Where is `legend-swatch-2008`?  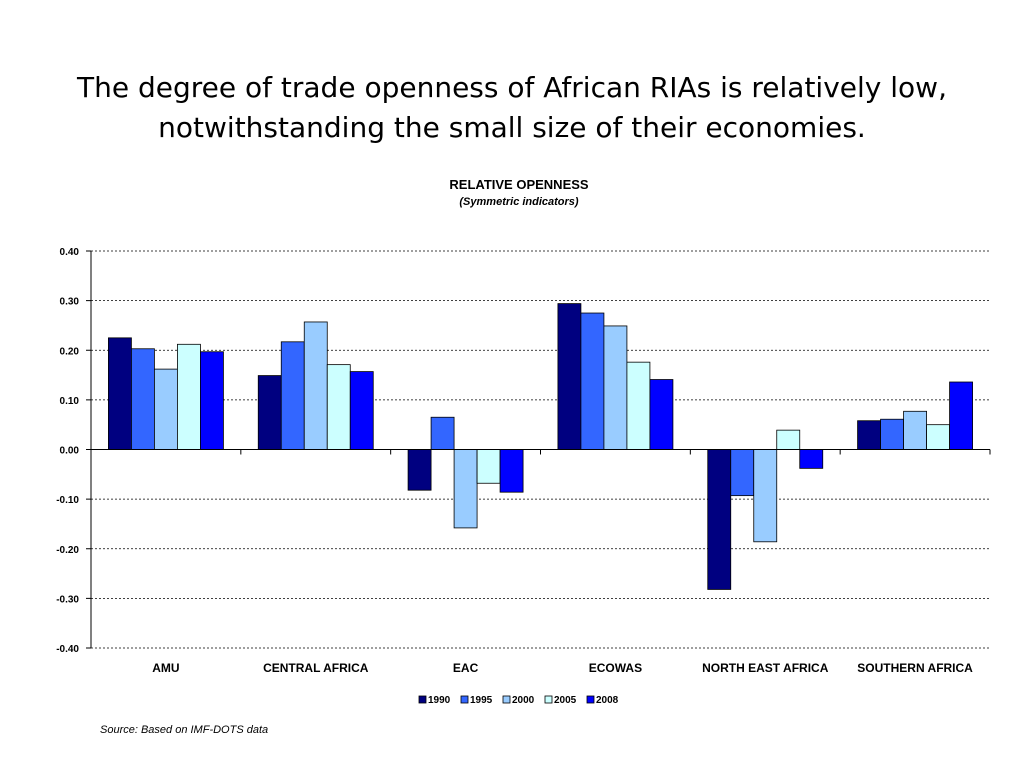 legend-swatch-2008 is located at coordinates (590, 699).